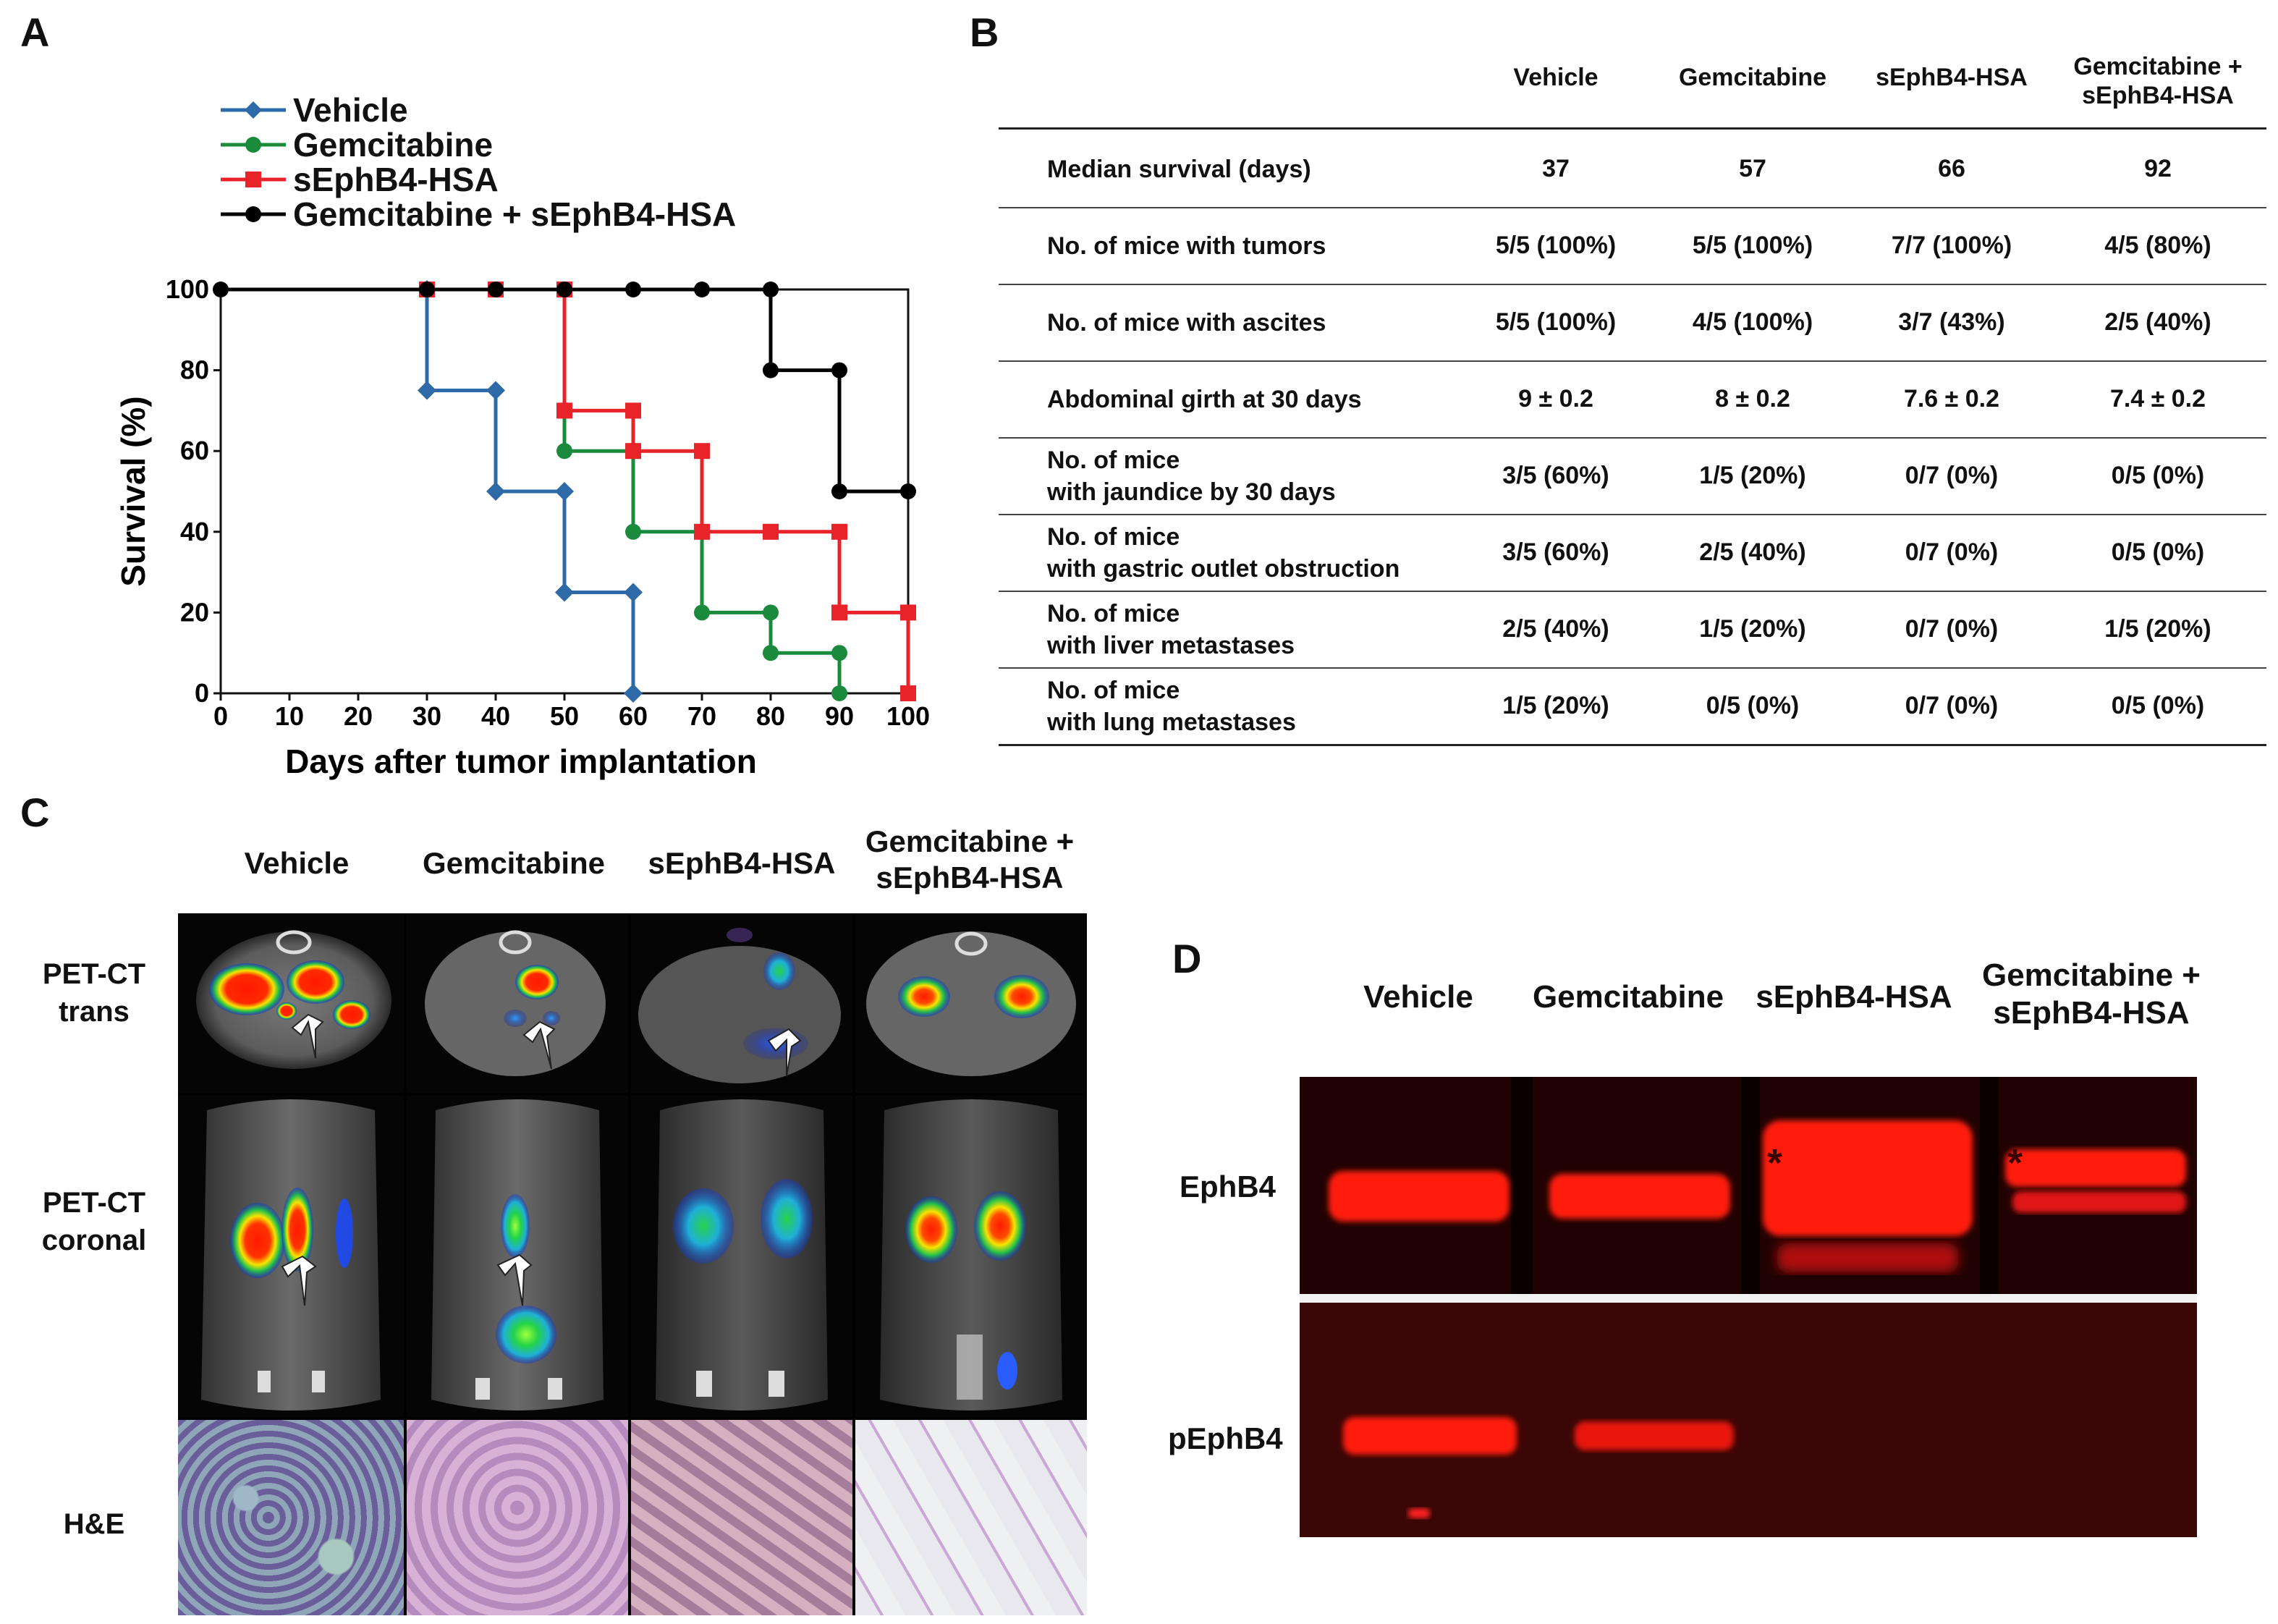  Describe the element at coordinates (35, 32) in the screenshot. I see `panel-letter-a: A` at that location.